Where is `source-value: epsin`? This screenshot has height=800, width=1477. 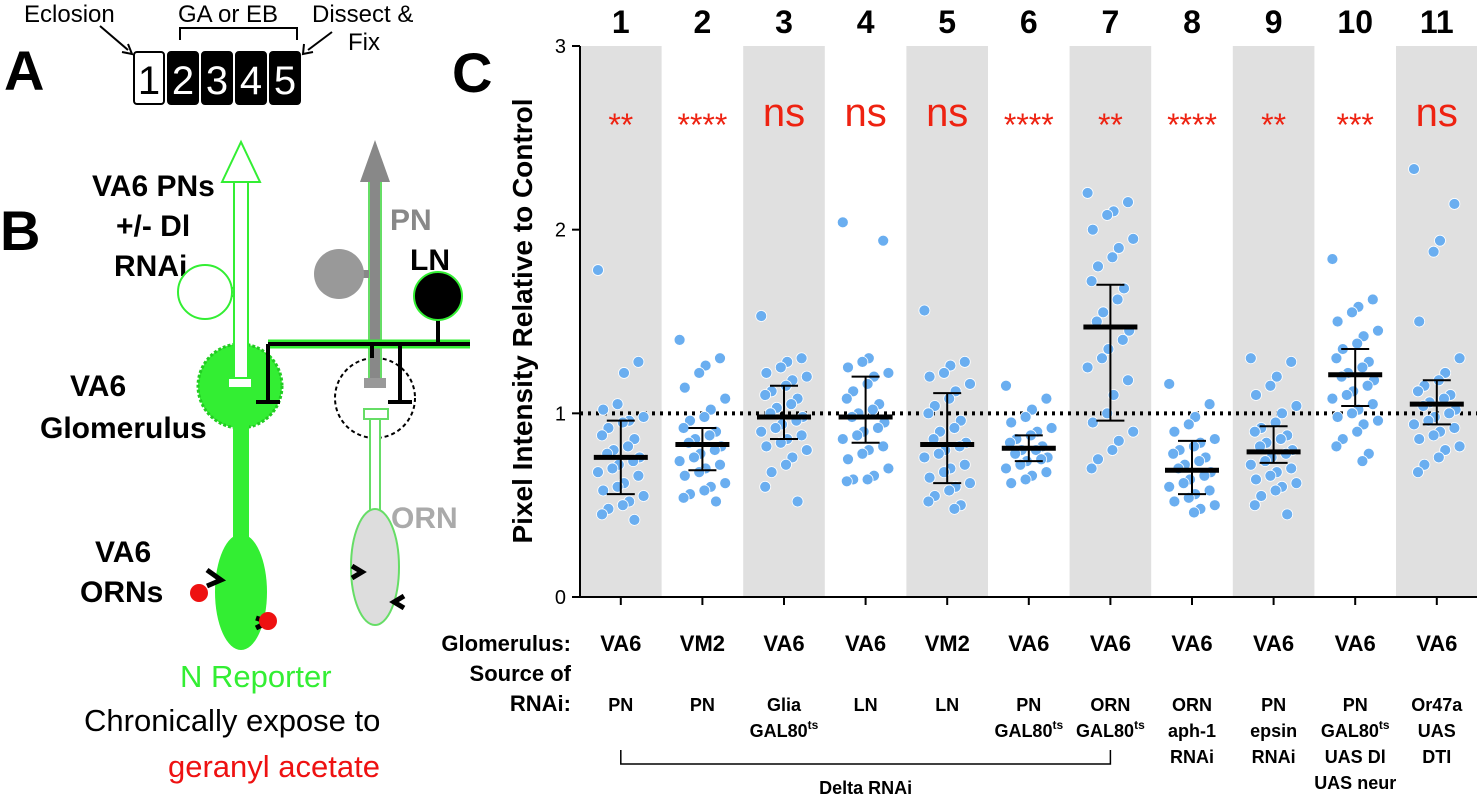
source-value: epsin is located at coordinates (1273, 731).